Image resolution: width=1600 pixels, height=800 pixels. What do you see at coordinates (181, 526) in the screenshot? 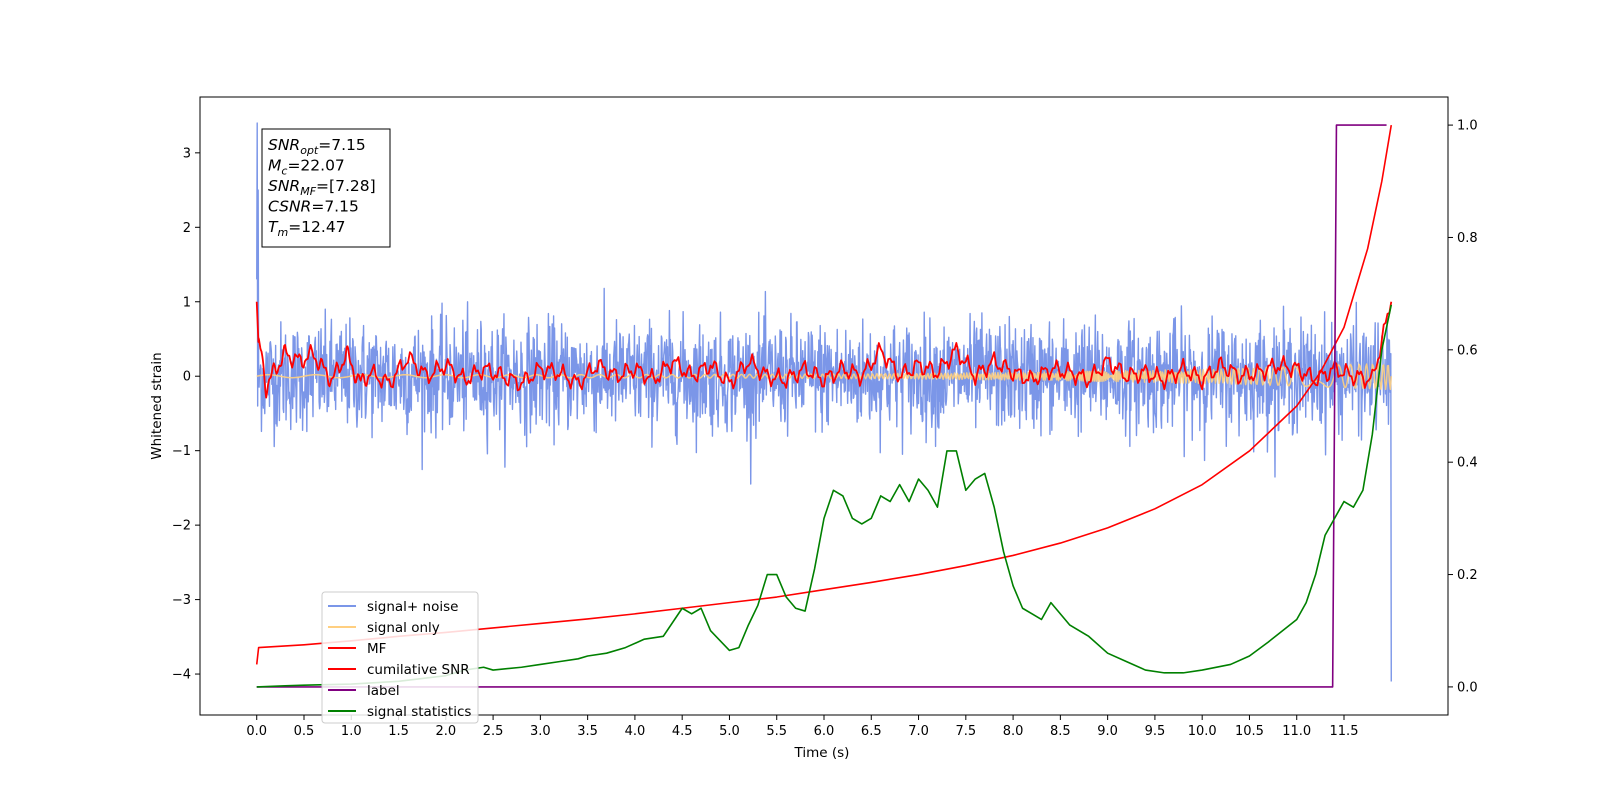
I see `y-left-tick-label: −2` at bounding box center [181, 526].